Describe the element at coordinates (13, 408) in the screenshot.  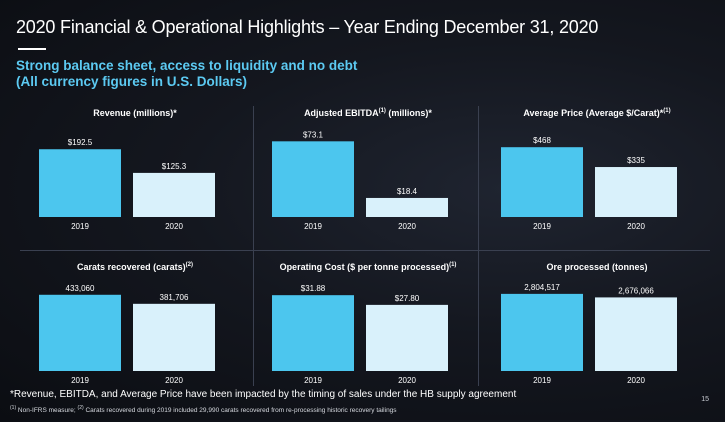
I see `footnote-1-mark: (1)` at that location.